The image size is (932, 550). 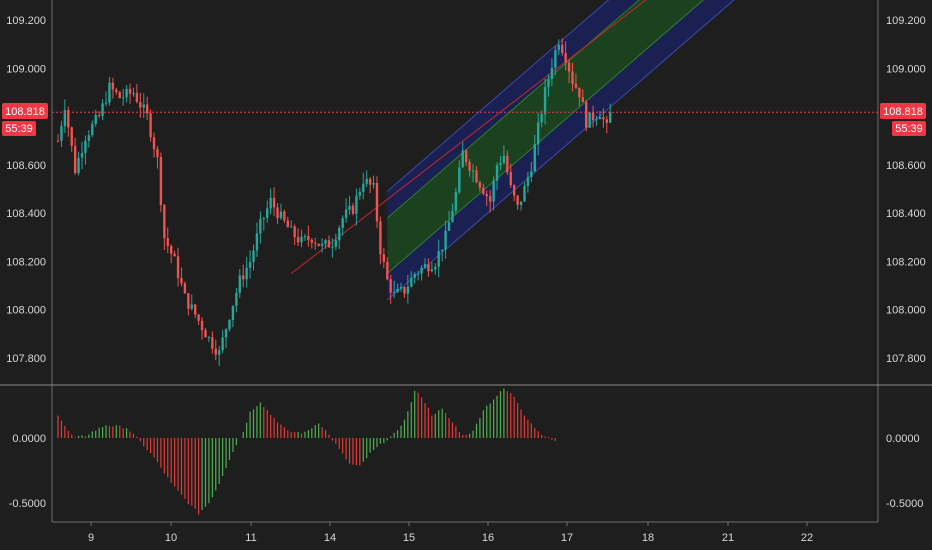 What do you see at coordinates (567, 538) in the screenshot?
I see `time-tick-label: 17` at bounding box center [567, 538].